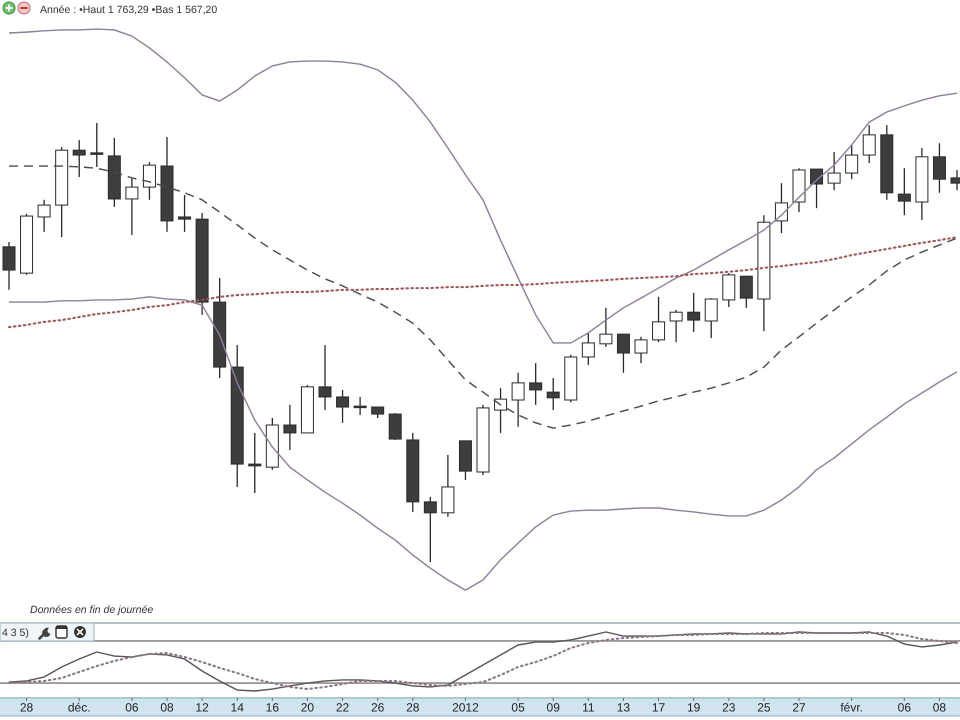 This screenshot has height=720, width=960. What do you see at coordinates (852, 707) in the screenshot?
I see `x-tick-label: févr.` at bounding box center [852, 707].